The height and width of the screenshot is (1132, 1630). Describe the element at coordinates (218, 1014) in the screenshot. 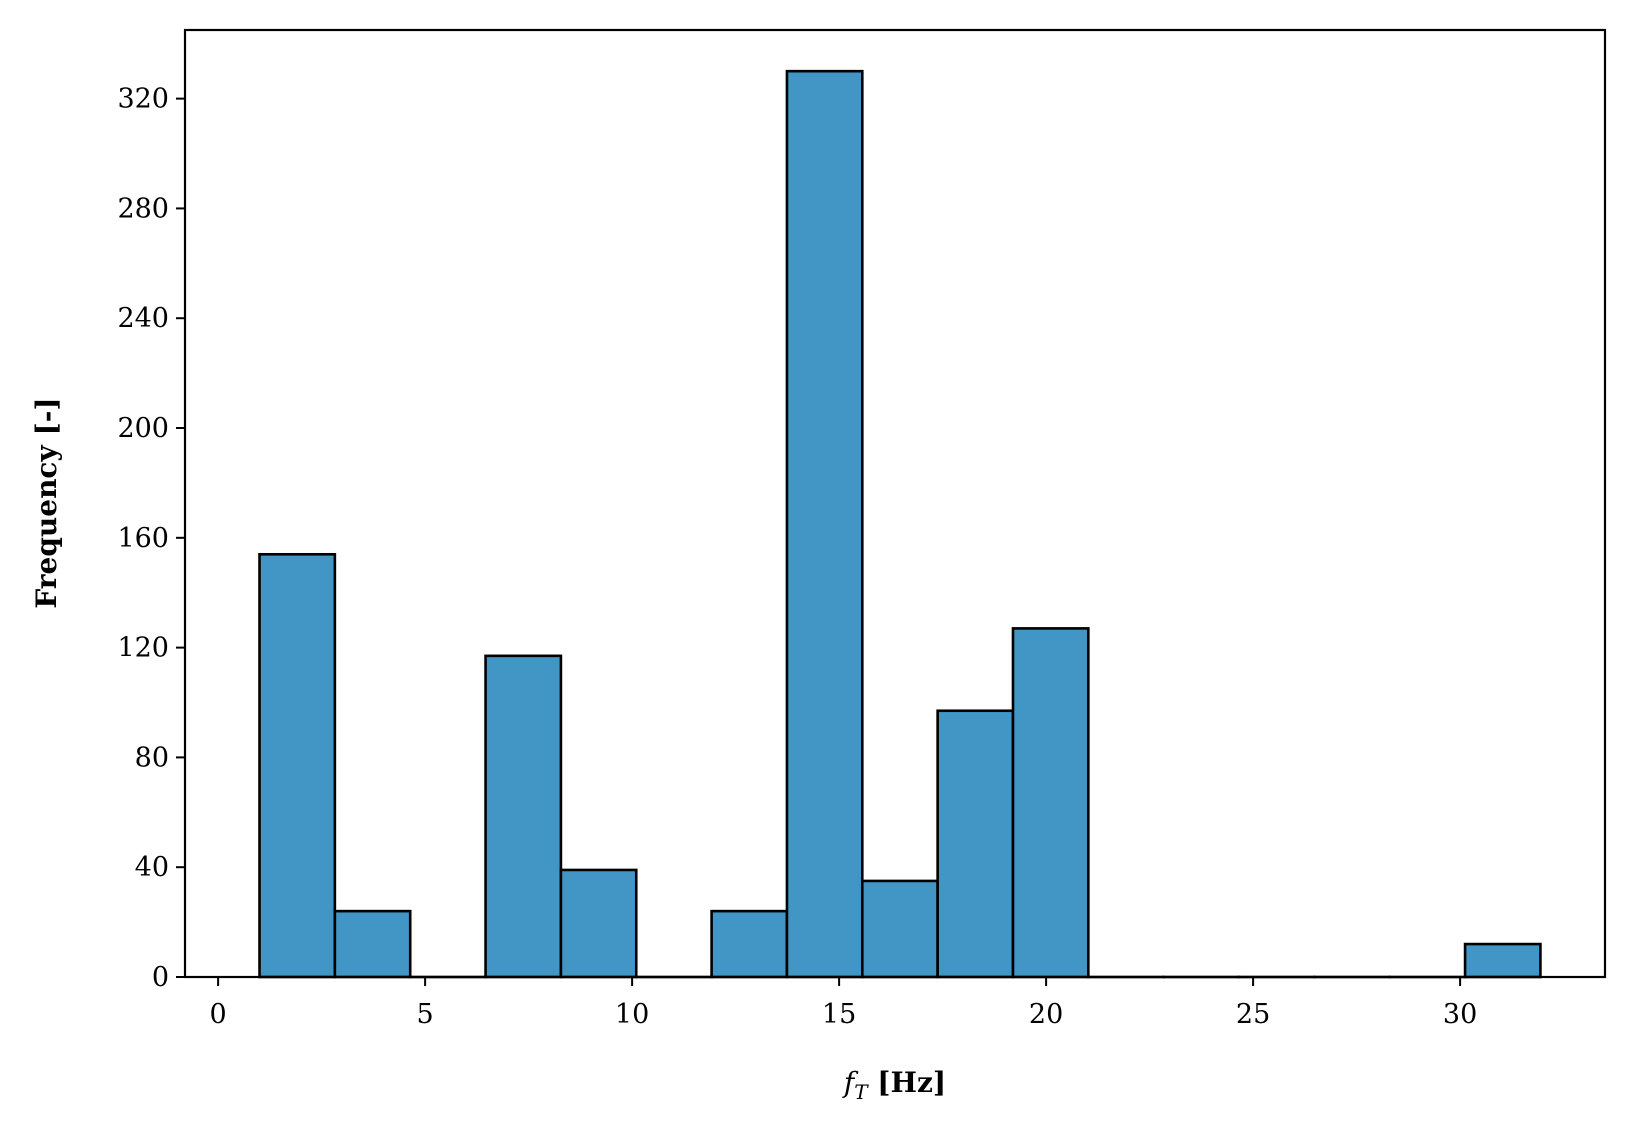

I see `x-tick-label: 0` at that location.